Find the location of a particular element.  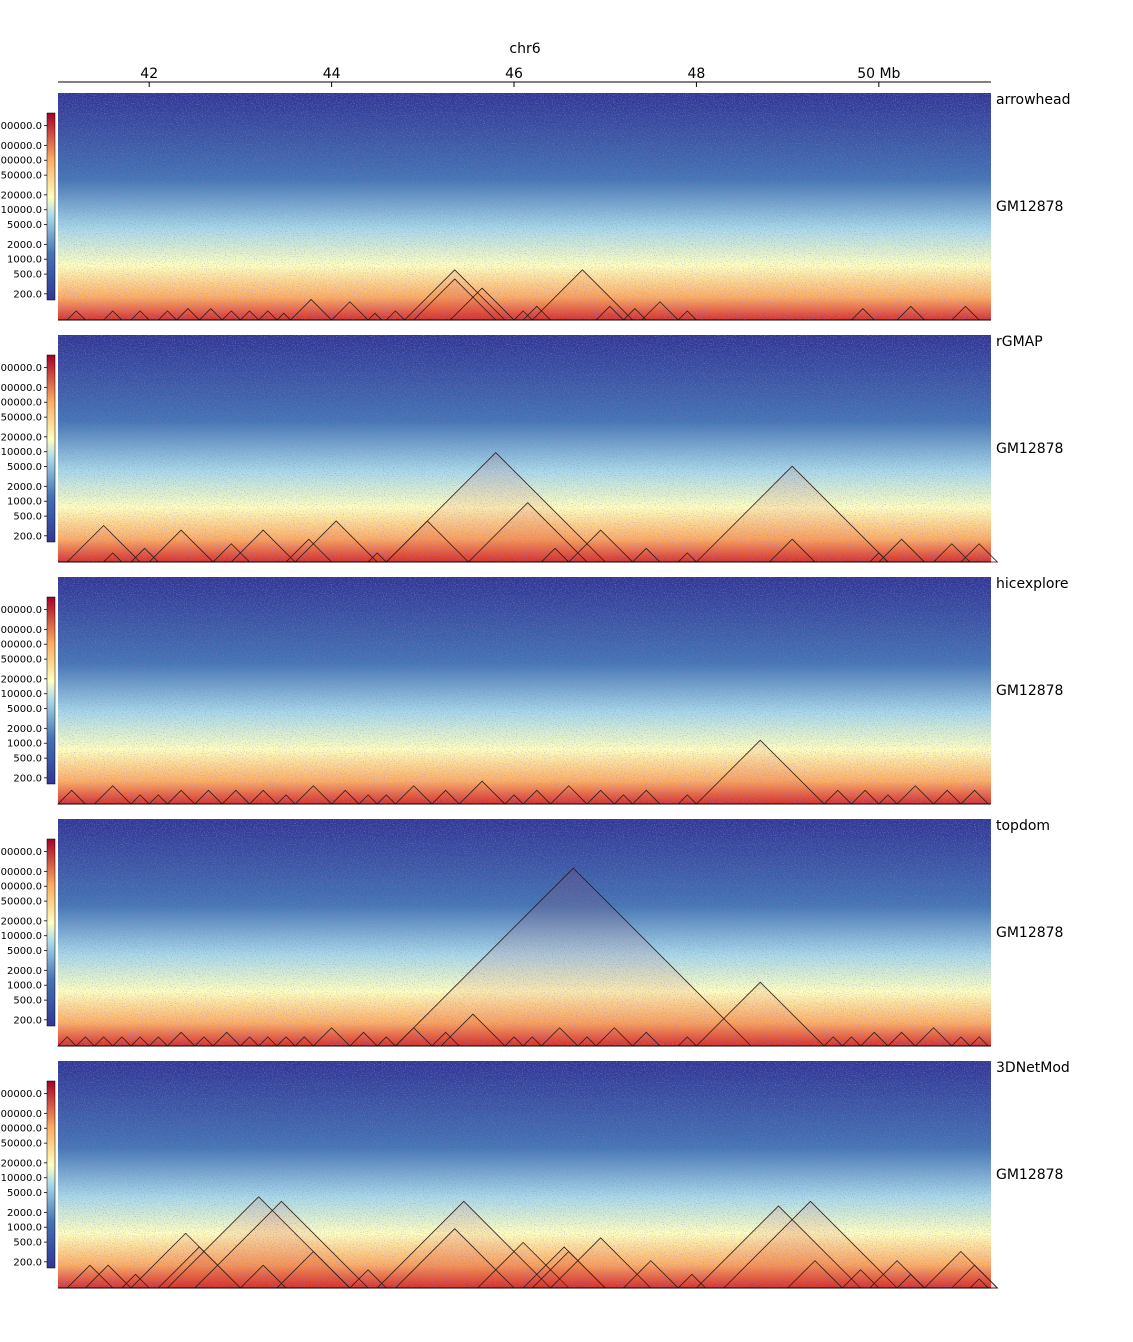

x-tick-label: 48 is located at coordinates (697, 74).